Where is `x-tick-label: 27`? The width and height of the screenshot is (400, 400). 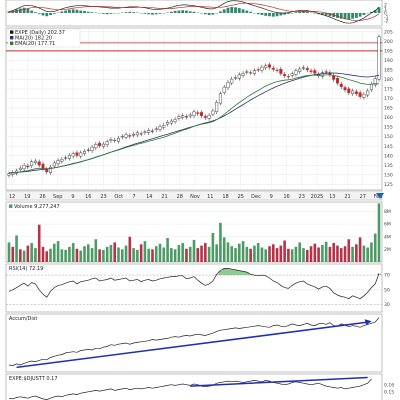 x-tick-label: 27 is located at coordinates (363, 197).